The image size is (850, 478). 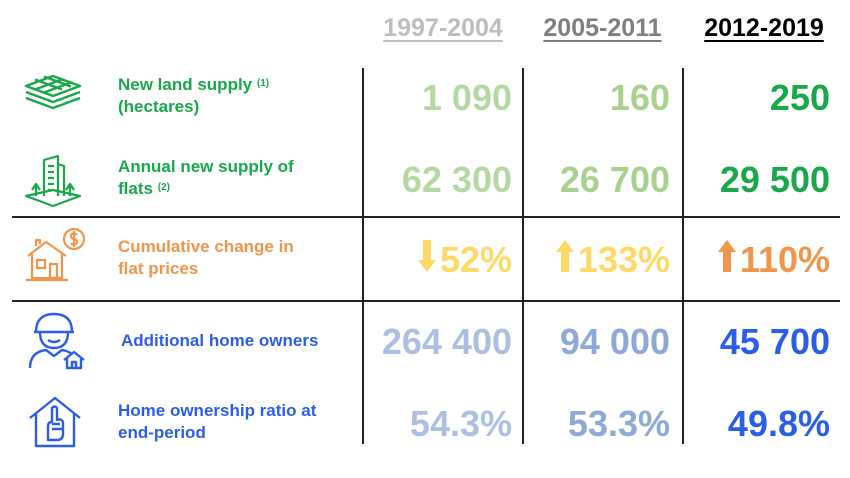 What do you see at coordinates (614, 341) in the screenshot?
I see `value-owners-2005: 94 000` at bounding box center [614, 341].